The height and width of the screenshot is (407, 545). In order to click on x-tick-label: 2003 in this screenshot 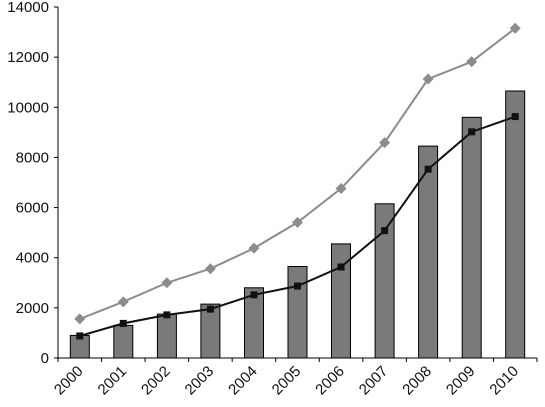, I will do `click(200, 381)`.